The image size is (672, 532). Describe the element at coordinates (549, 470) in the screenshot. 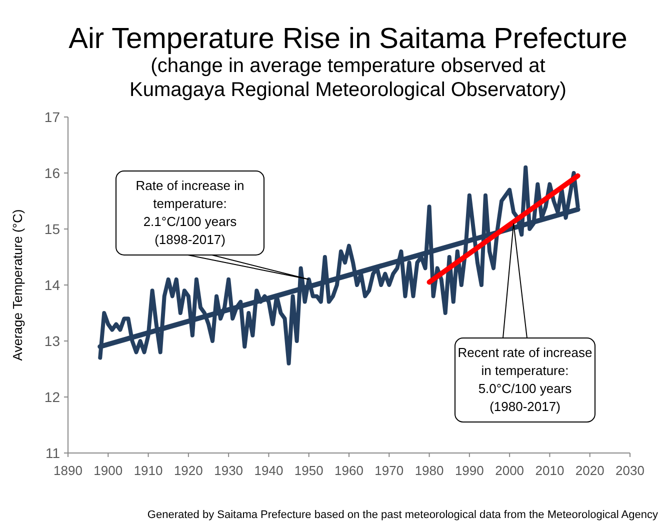

I see `x-tick-label: 2010` at that location.